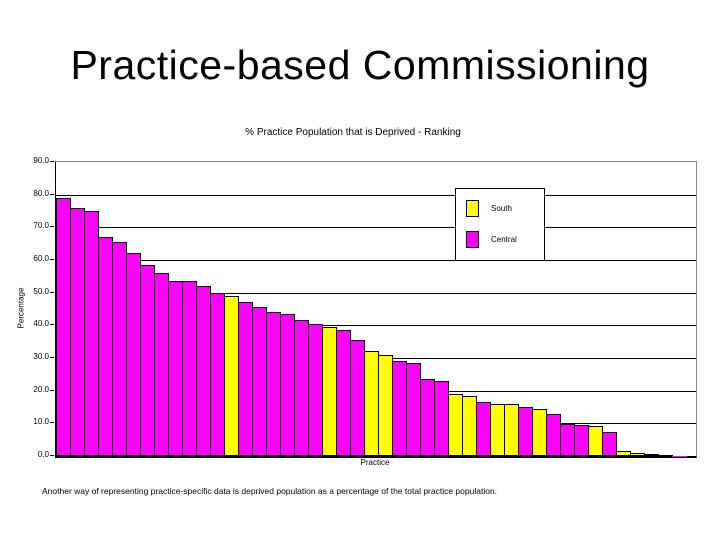 The width and height of the screenshot is (720, 540). Describe the element at coordinates (472, 208) in the screenshot. I see `legend-swatch-south` at that location.